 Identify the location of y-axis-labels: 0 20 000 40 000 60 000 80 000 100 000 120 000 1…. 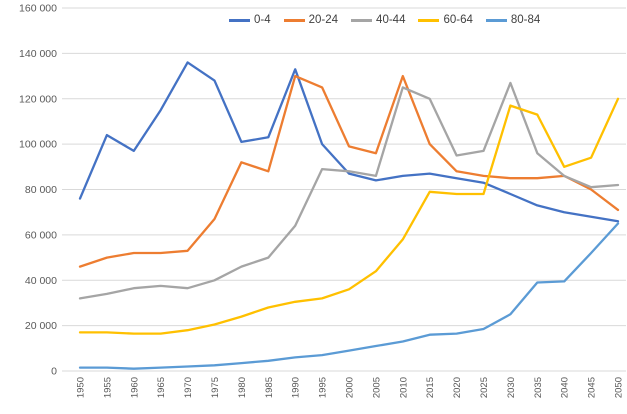
(38, 190).